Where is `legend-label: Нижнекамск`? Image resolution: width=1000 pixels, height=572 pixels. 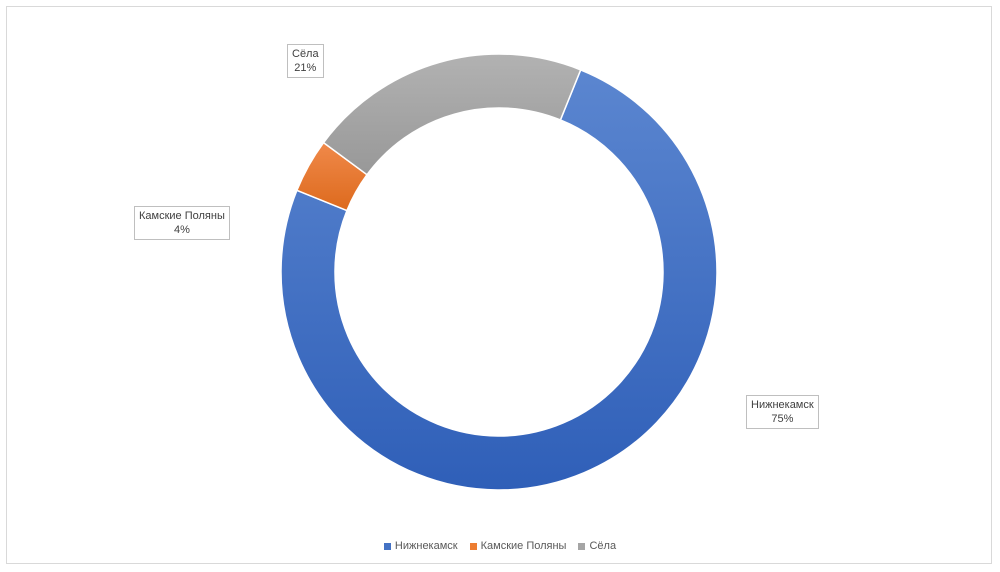 legend-label: Нижнекамск is located at coordinates (426, 546).